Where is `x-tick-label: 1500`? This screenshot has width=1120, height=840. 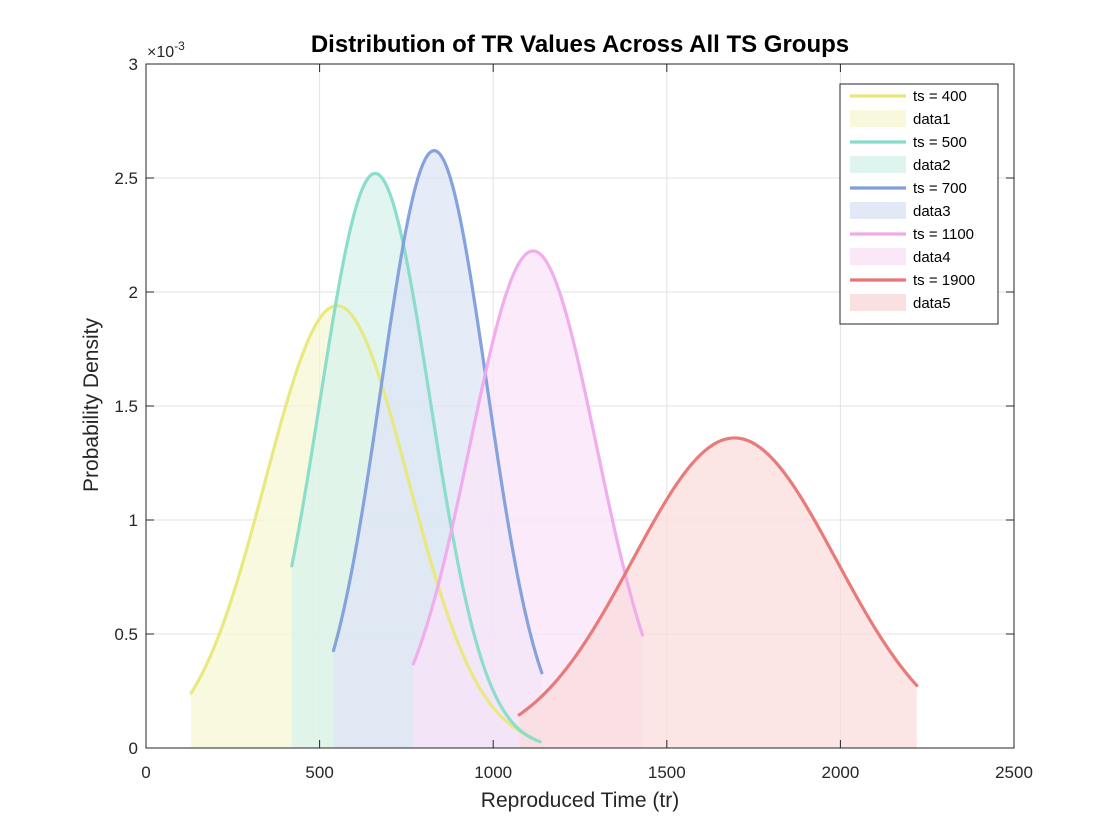 x-tick-label: 1500 is located at coordinates (667, 772).